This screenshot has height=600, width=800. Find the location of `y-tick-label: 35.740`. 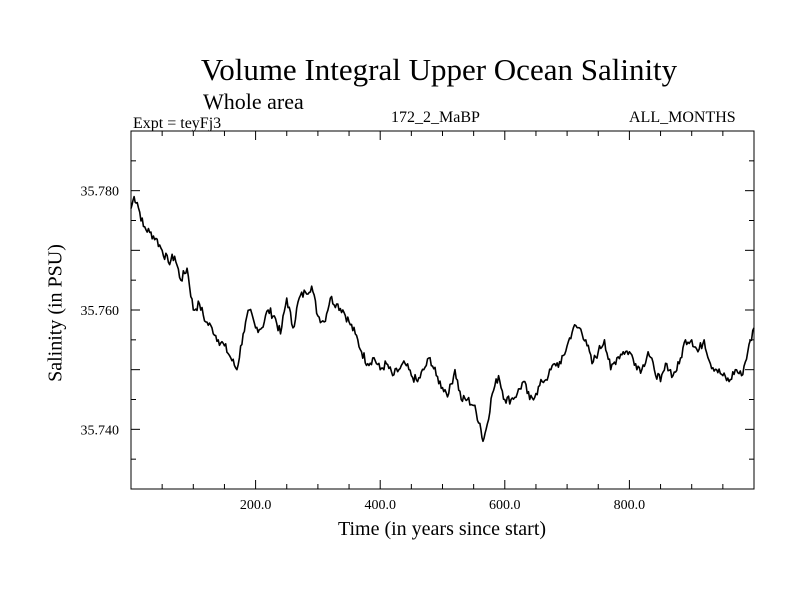

y-tick-label: 35.740 is located at coordinates (100, 430).